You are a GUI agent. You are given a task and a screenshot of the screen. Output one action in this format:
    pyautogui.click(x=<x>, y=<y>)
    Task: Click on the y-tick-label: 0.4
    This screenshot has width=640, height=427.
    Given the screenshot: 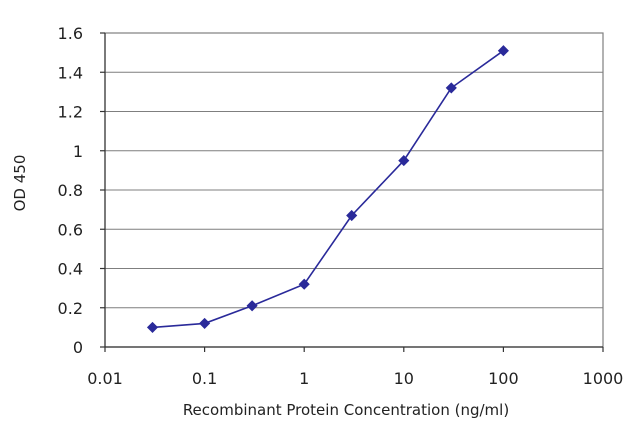 What is the action you would take?
    pyautogui.click(x=70, y=269)
    